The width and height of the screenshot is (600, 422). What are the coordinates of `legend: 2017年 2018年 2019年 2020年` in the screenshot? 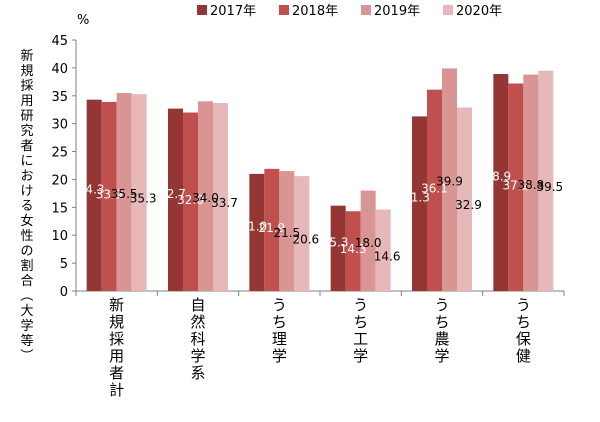 It's located at (349, 11).